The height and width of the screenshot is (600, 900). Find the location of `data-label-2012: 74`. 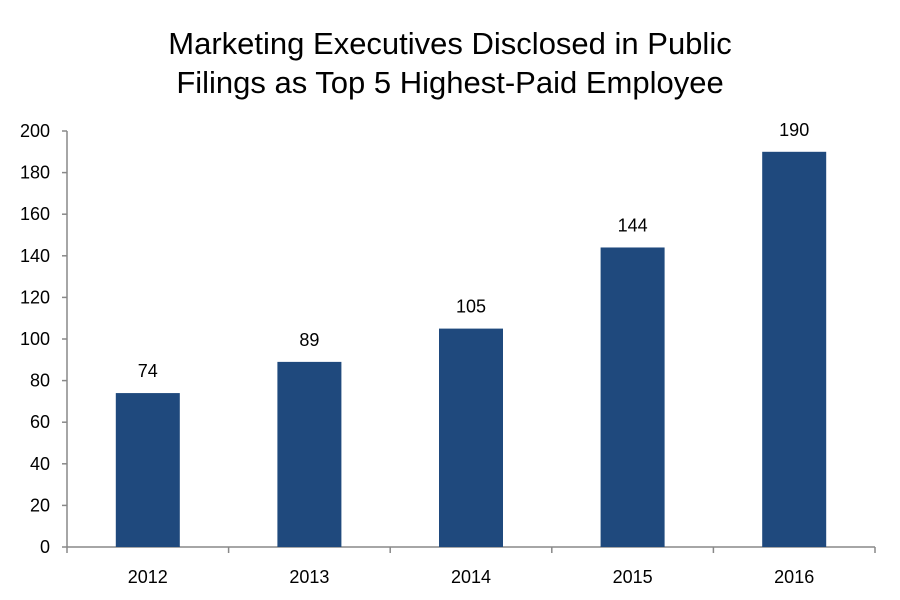

data-label-2012: 74 is located at coordinates (148, 371).